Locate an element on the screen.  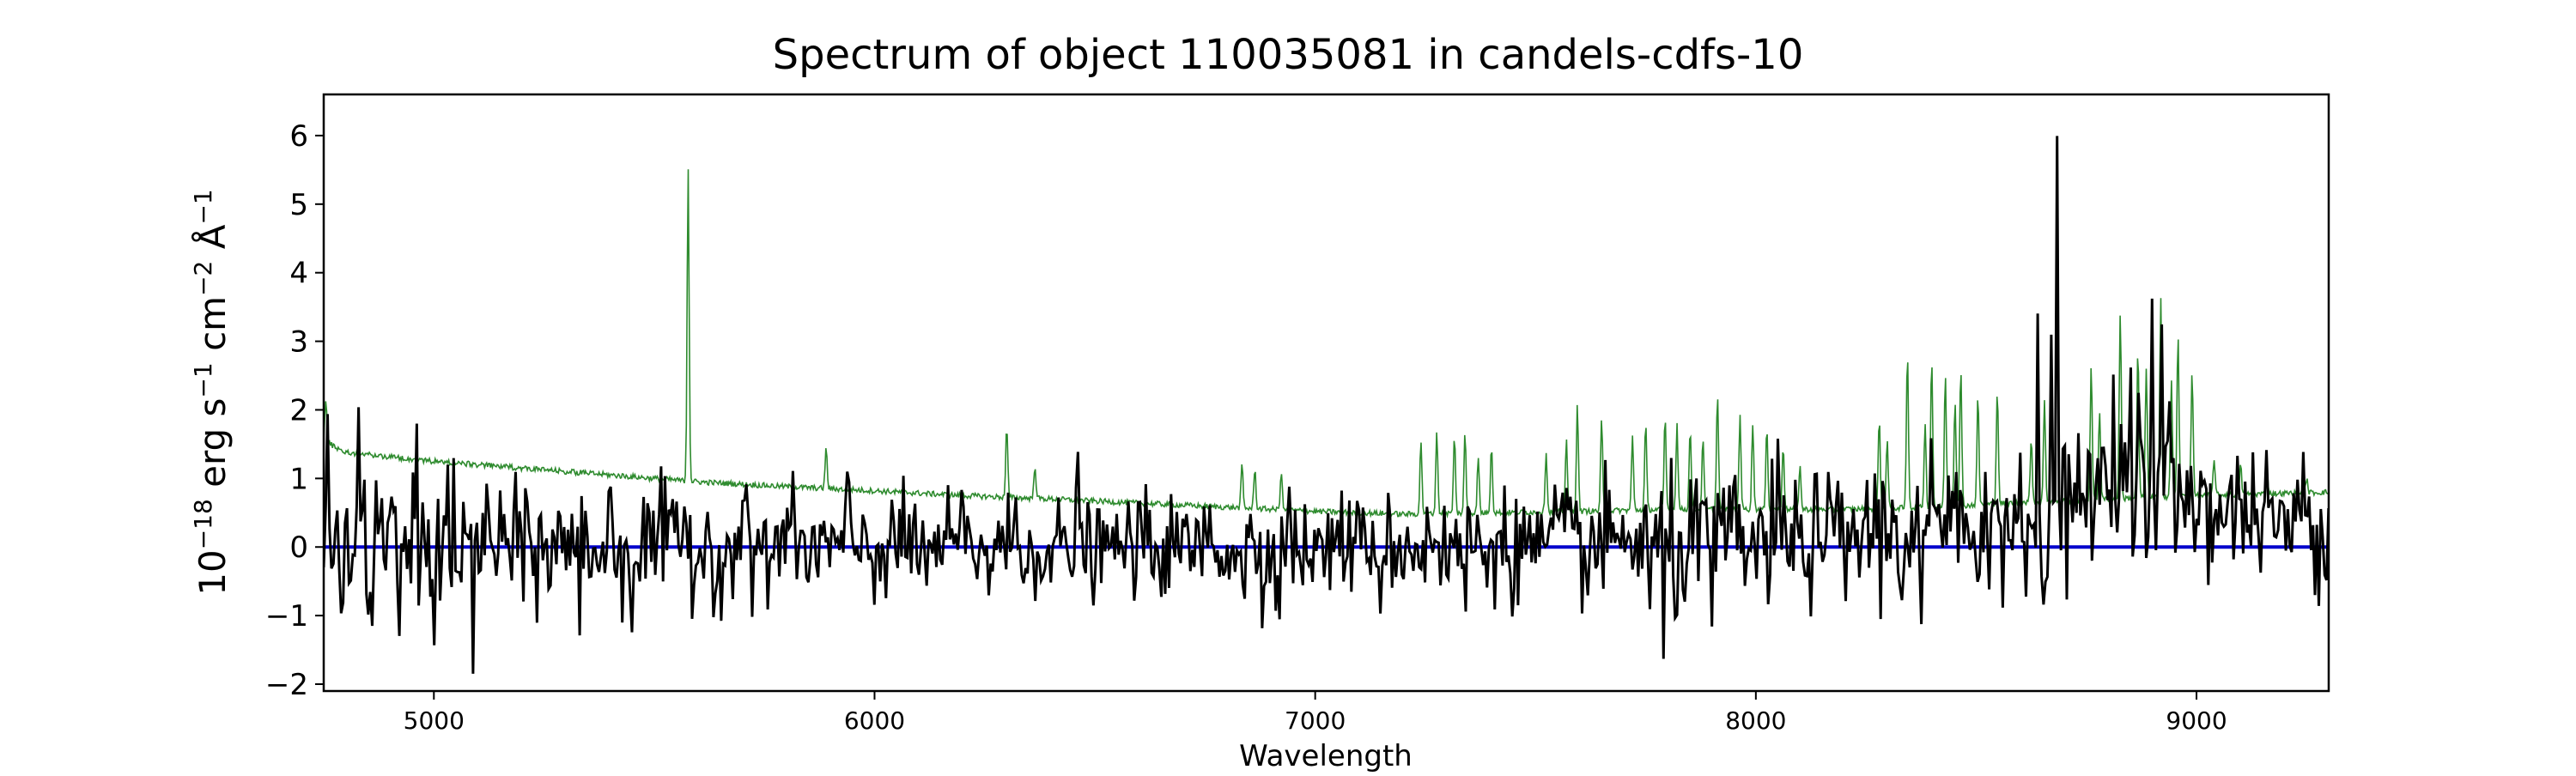
x-tick-label: 7000 is located at coordinates (1316, 720).